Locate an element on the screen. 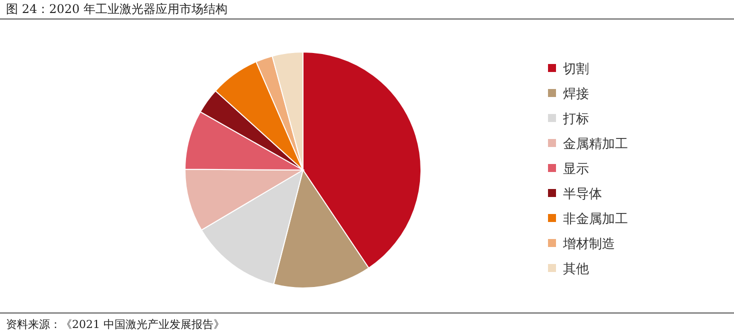 This screenshot has width=734, height=336. legend-label: 焊接 is located at coordinates (576, 94).